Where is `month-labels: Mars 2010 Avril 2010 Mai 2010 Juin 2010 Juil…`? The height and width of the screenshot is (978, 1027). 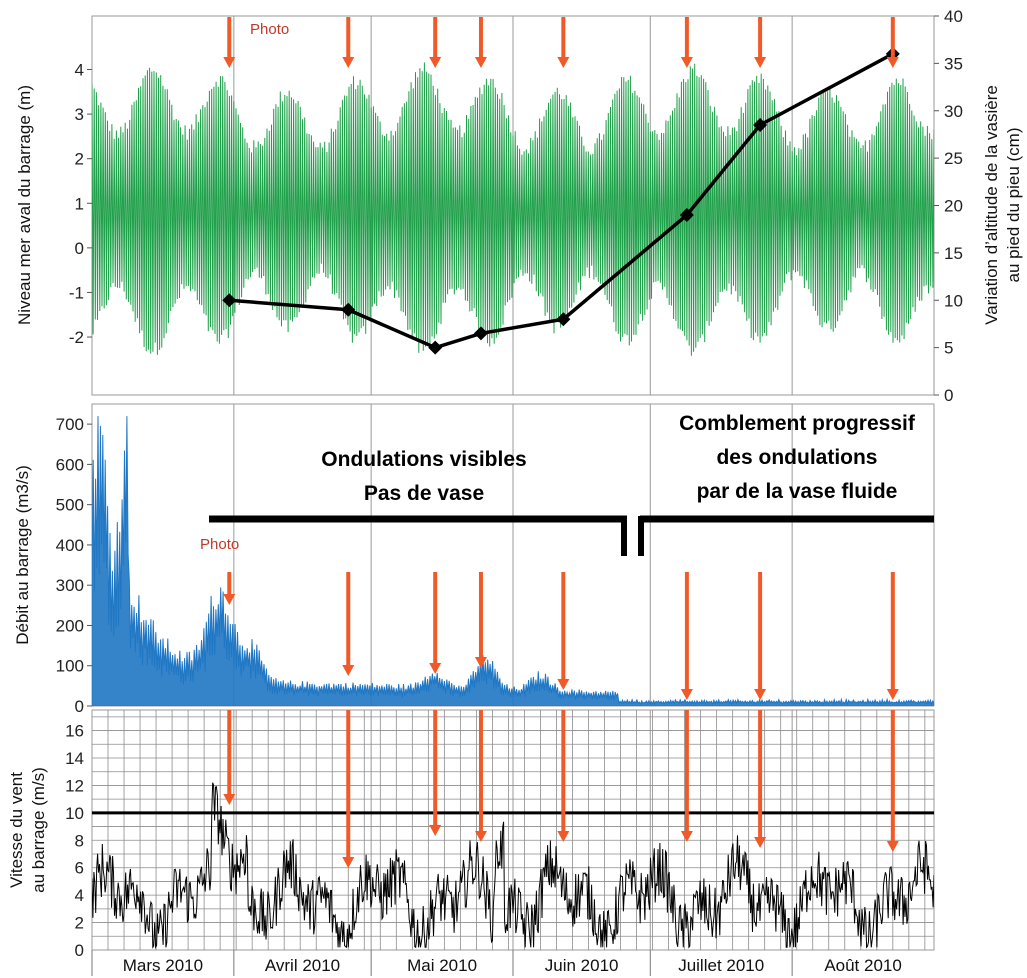
month-labels: Mars 2010 Avril 2010 Mai 2010 Juin 2010 Juil… is located at coordinates (496, 963).